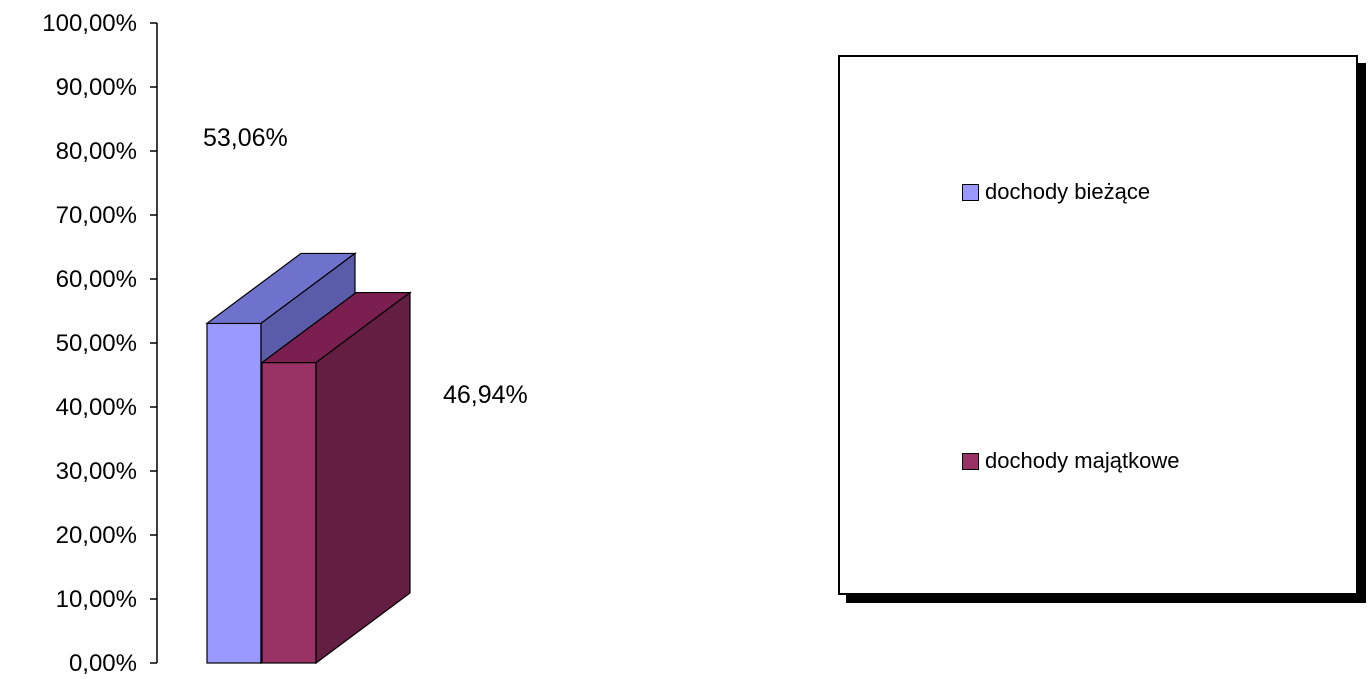 This screenshot has height=679, width=1368. What do you see at coordinates (96, 471) in the screenshot?
I see `y-tick-label: 30,00%` at bounding box center [96, 471].